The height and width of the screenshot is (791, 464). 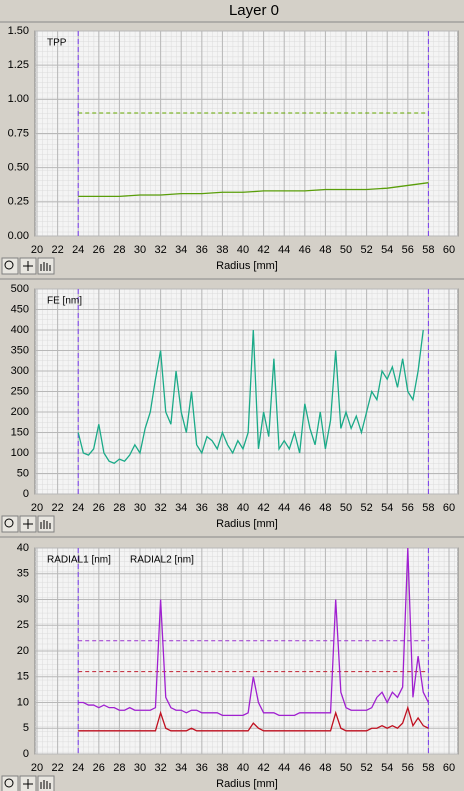 I want to click on y-tick-label: 250, so click(x=20, y=391).